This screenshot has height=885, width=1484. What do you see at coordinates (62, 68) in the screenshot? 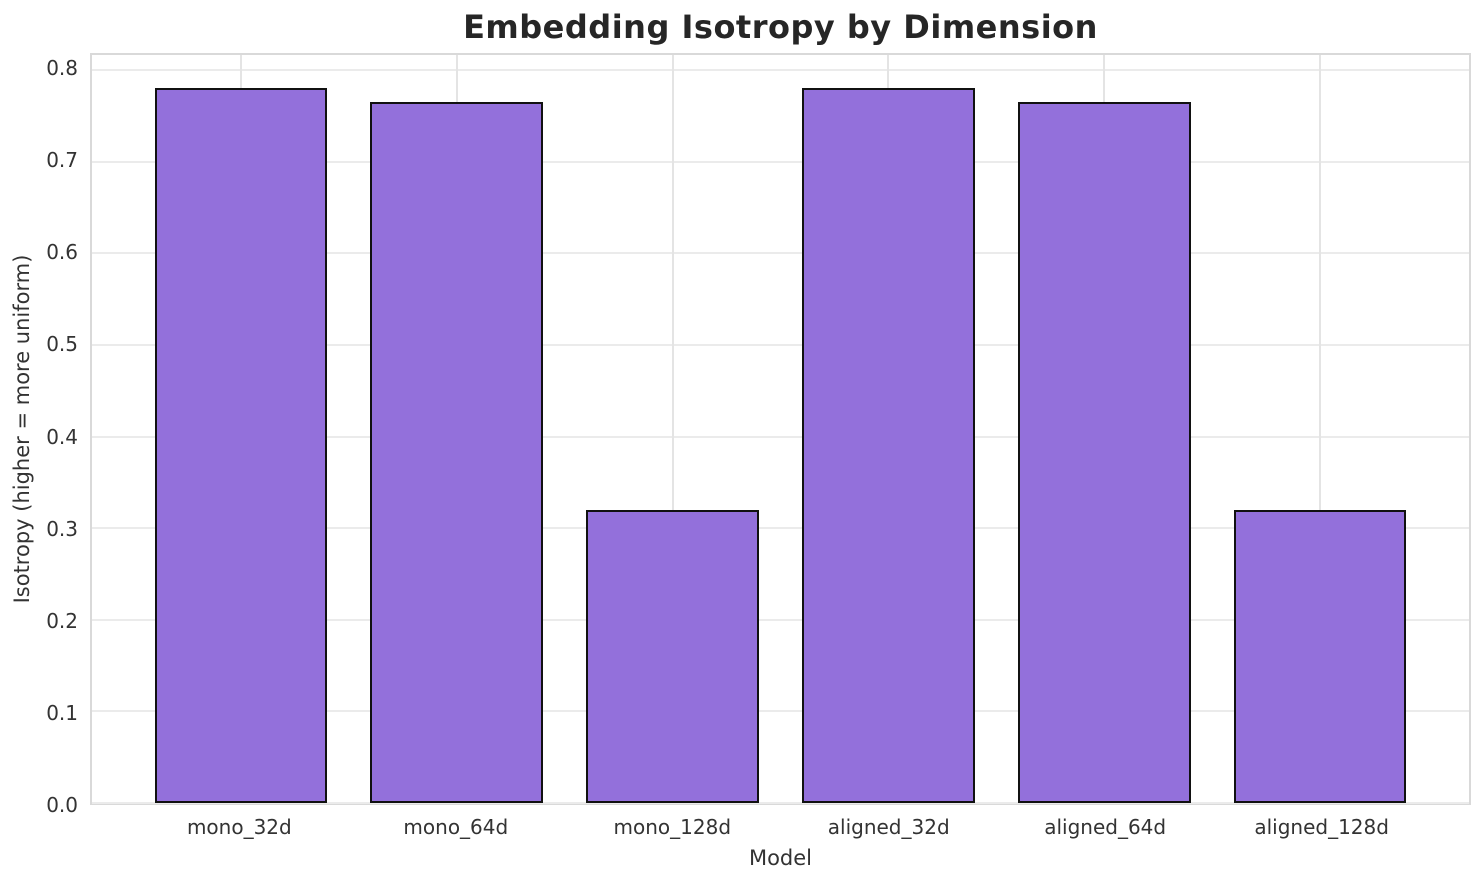
I see `y-tick-label-0.8: 0.8` at bounding box center [62, 68].